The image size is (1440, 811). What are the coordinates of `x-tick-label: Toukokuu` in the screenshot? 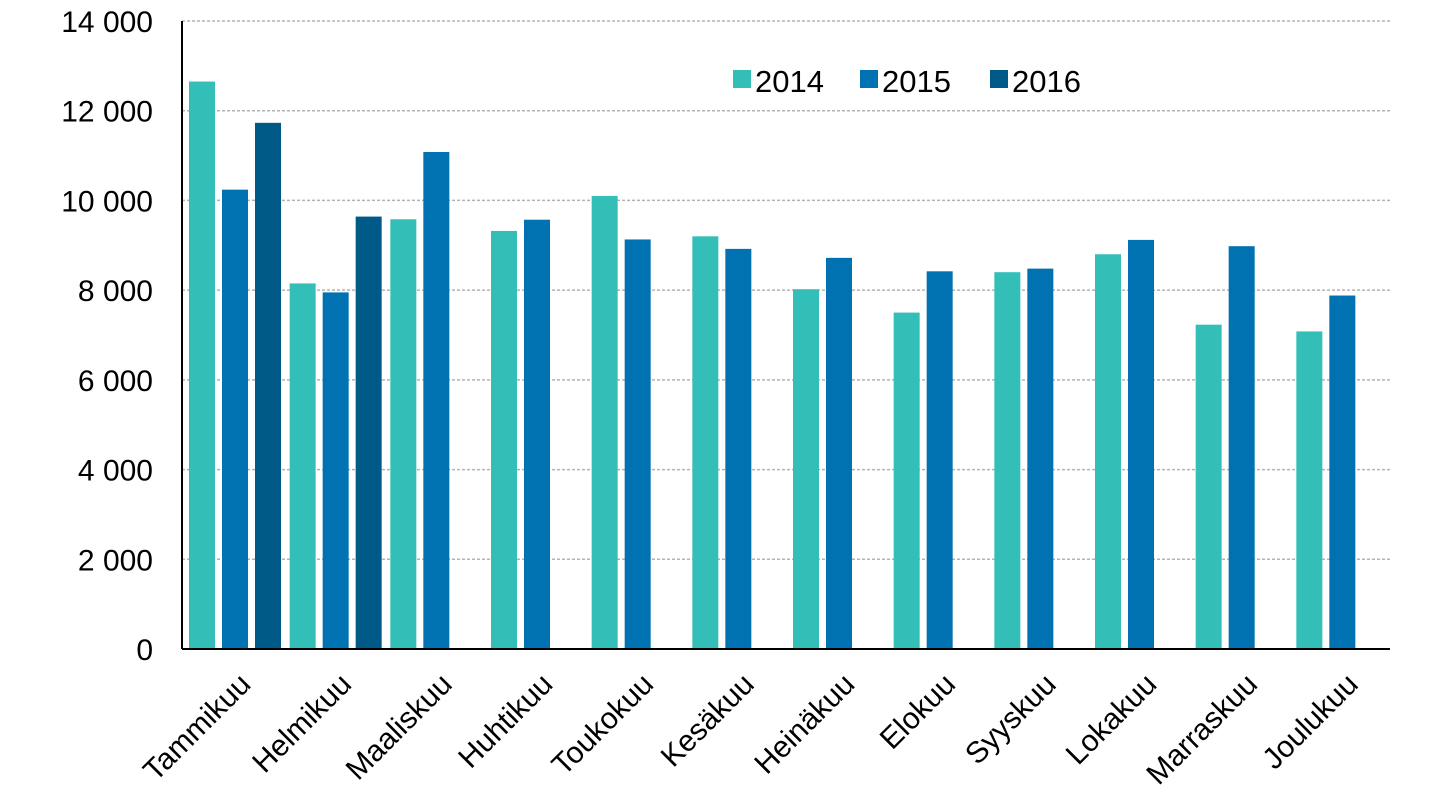 It's located at (603, 725).